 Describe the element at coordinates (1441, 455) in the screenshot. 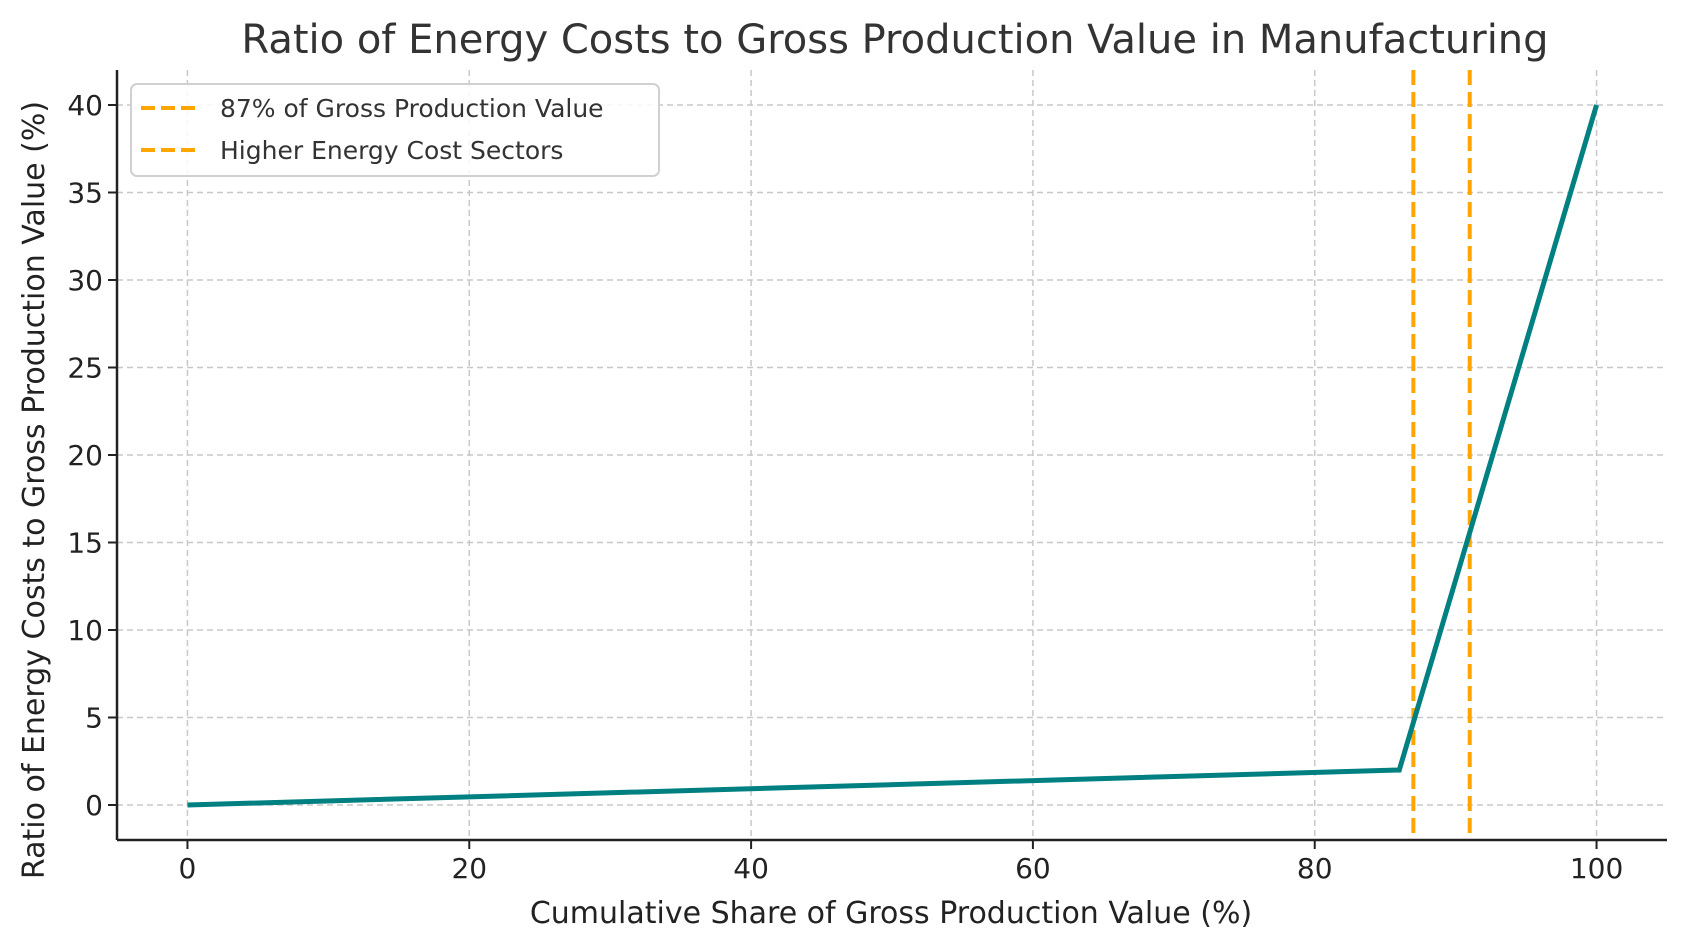

I see `vertical-reference-lines` at that location.